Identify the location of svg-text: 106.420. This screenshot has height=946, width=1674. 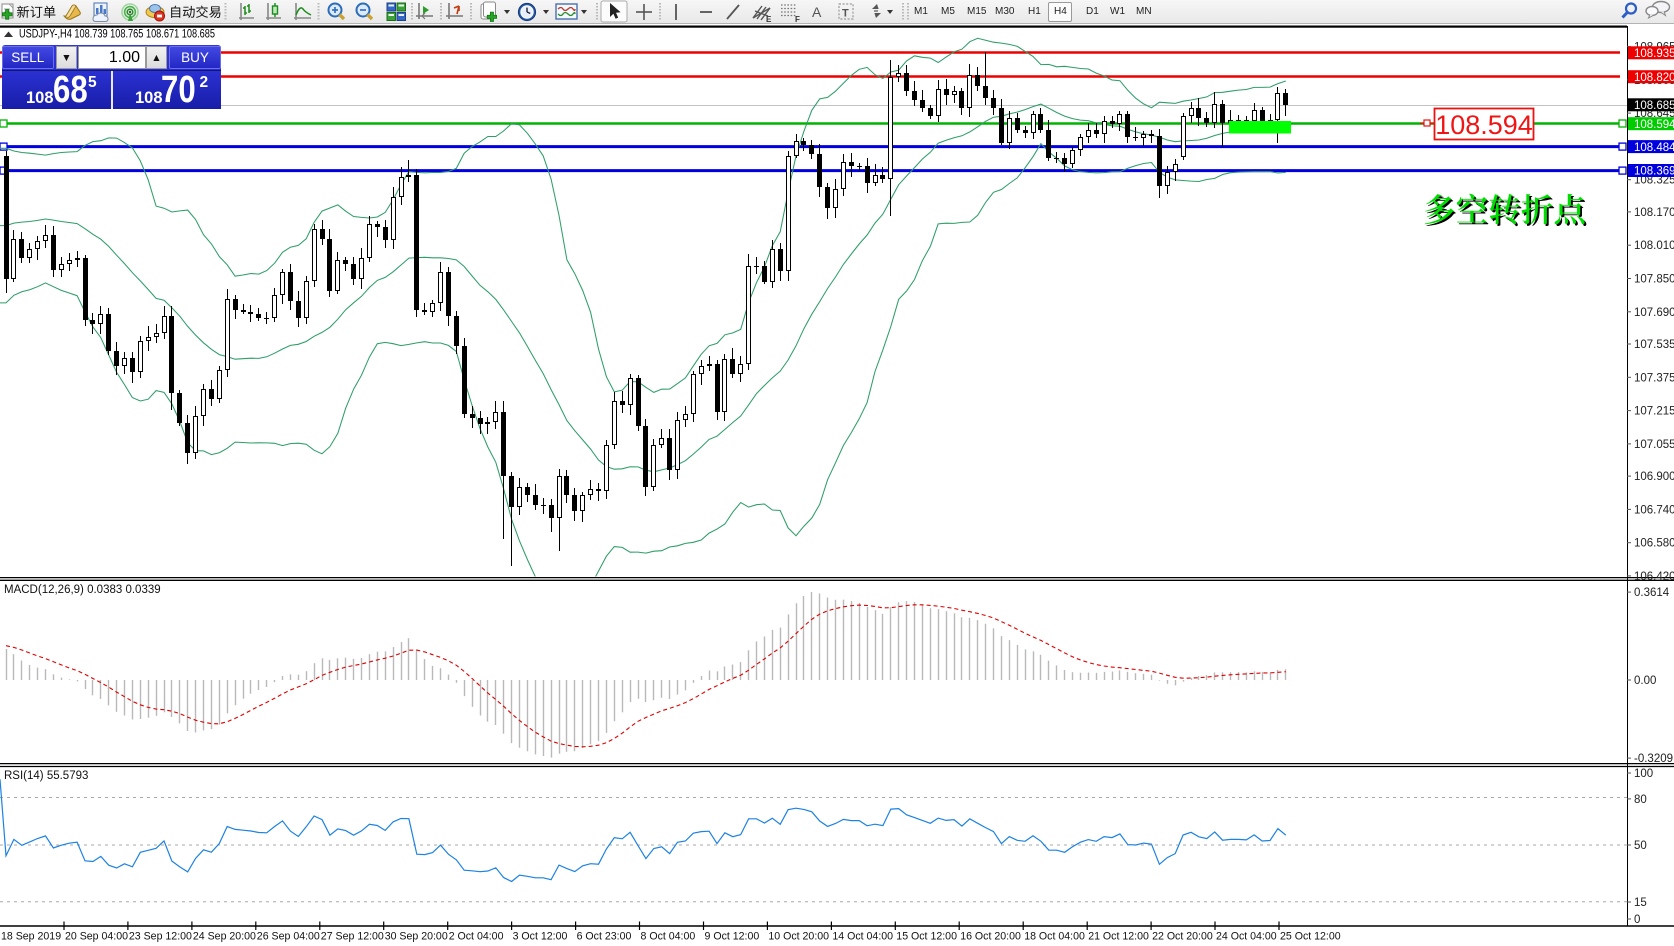
(1654, 577).